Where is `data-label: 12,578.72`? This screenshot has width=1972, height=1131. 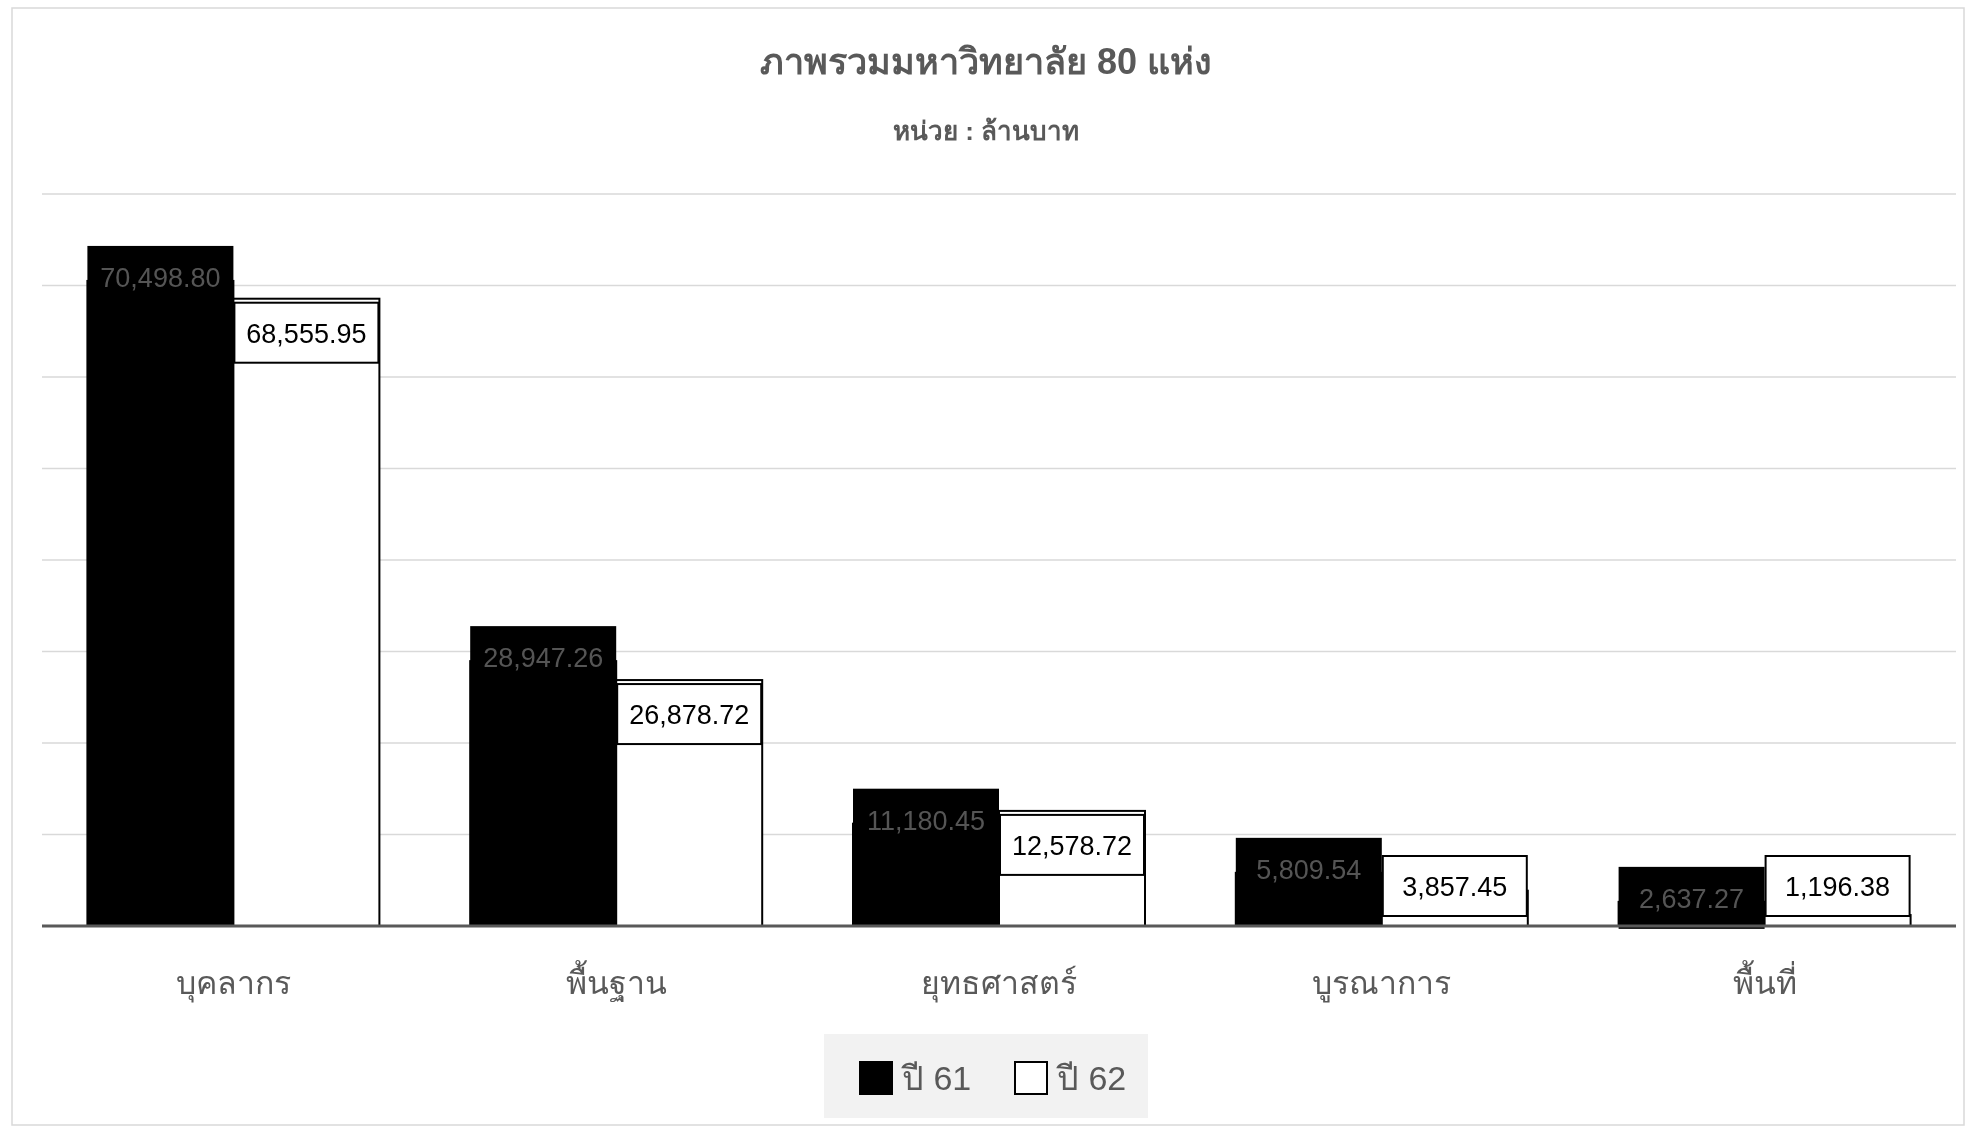 data-label: 12,578.72 is located at coordinates (1072, 845).